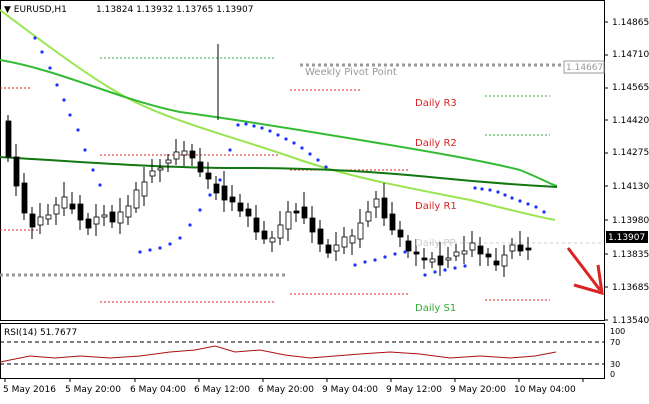  I want to click on chart-symbol: ▼ EURUSD,H1, so click(35, 10).